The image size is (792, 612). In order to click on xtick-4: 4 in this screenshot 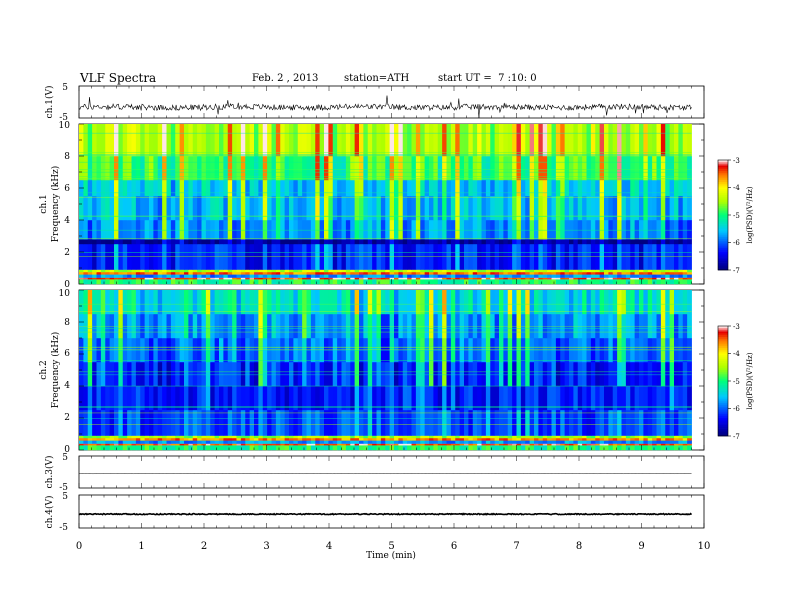, I will do `click(329, 546)`.